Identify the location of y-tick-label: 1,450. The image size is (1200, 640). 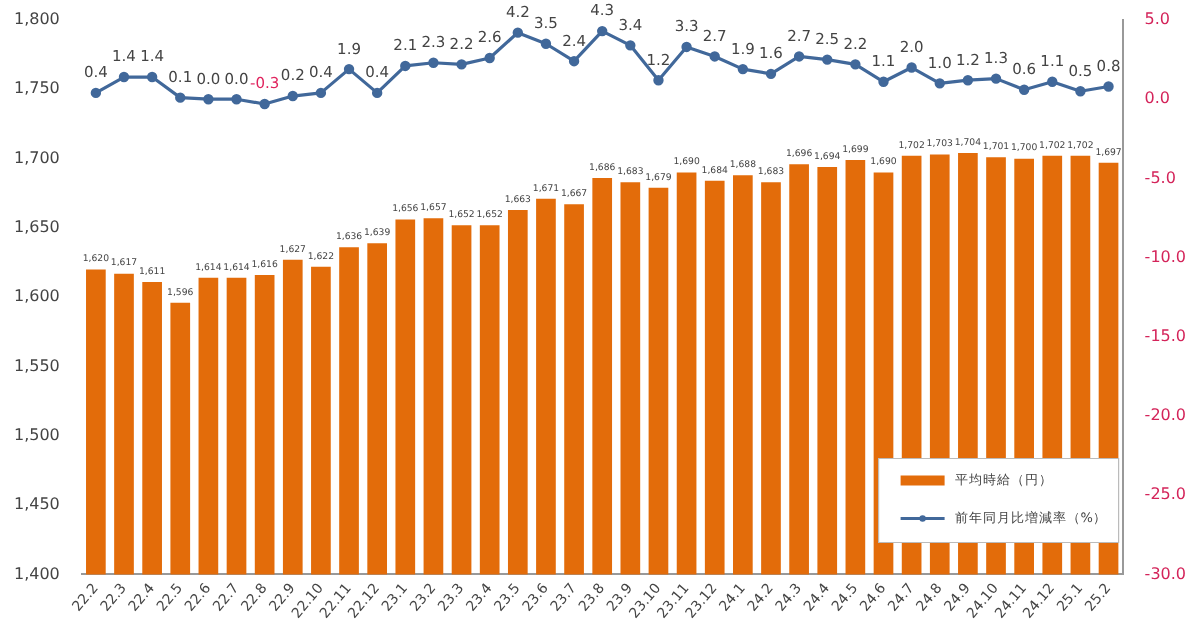
(36, 504).